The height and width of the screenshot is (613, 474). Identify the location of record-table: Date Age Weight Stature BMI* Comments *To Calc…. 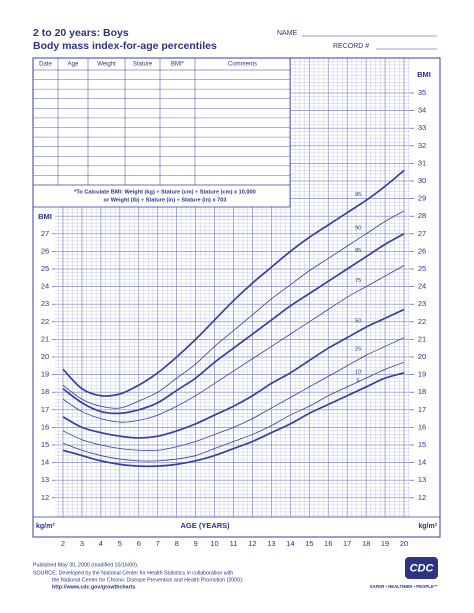
(161, 132).